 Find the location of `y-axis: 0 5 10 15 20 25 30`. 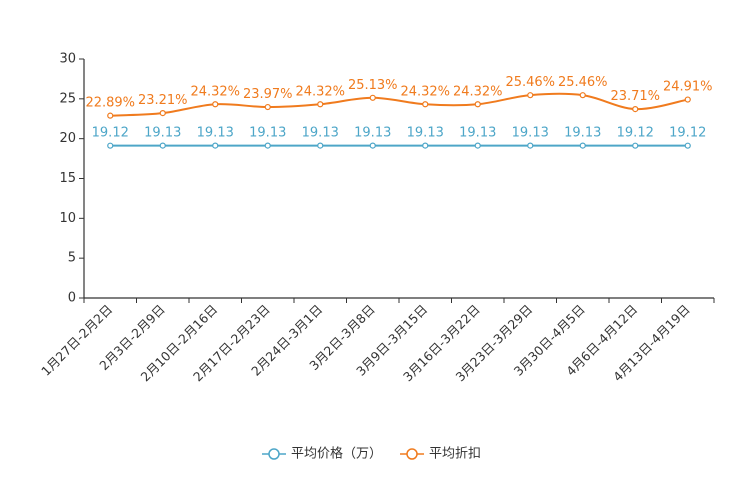

y-axis: 0 5 10 15 20 25 30 is located at coordinates (72, 179).